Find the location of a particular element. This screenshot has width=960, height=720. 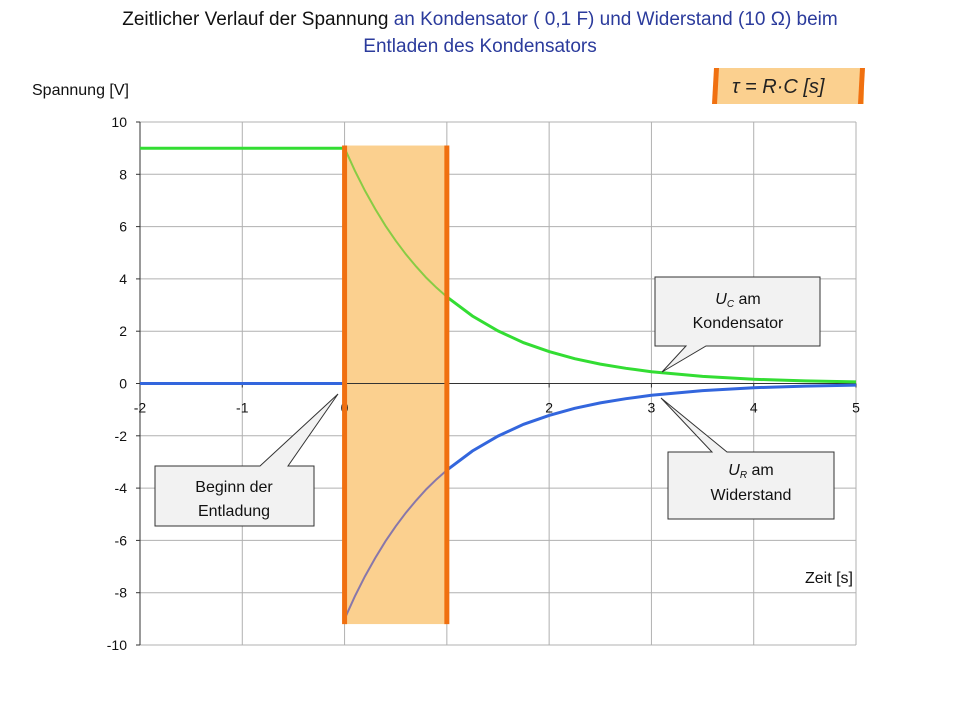

tau-left-edge is located at coordinates (715, 86).